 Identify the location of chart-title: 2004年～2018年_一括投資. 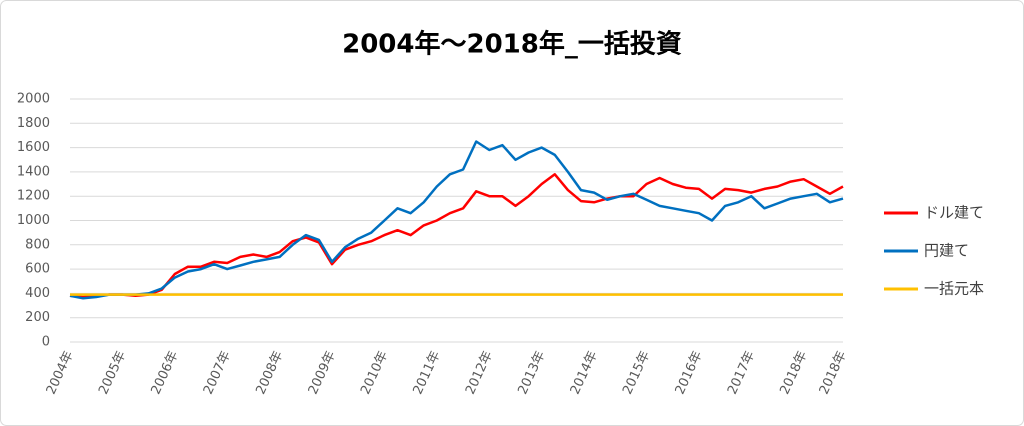
(512, 44).